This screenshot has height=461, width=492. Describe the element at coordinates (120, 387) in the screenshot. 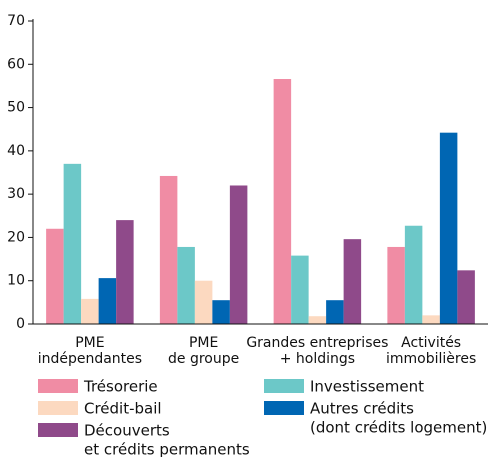

I see `legend-label: Trésorerie` at that location.